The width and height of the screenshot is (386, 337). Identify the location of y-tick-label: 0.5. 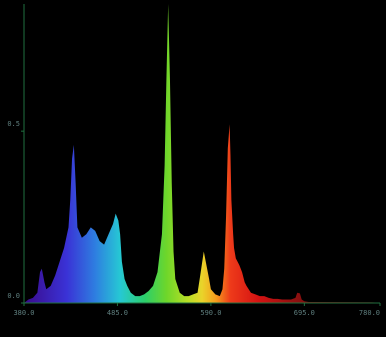
(13, 124).